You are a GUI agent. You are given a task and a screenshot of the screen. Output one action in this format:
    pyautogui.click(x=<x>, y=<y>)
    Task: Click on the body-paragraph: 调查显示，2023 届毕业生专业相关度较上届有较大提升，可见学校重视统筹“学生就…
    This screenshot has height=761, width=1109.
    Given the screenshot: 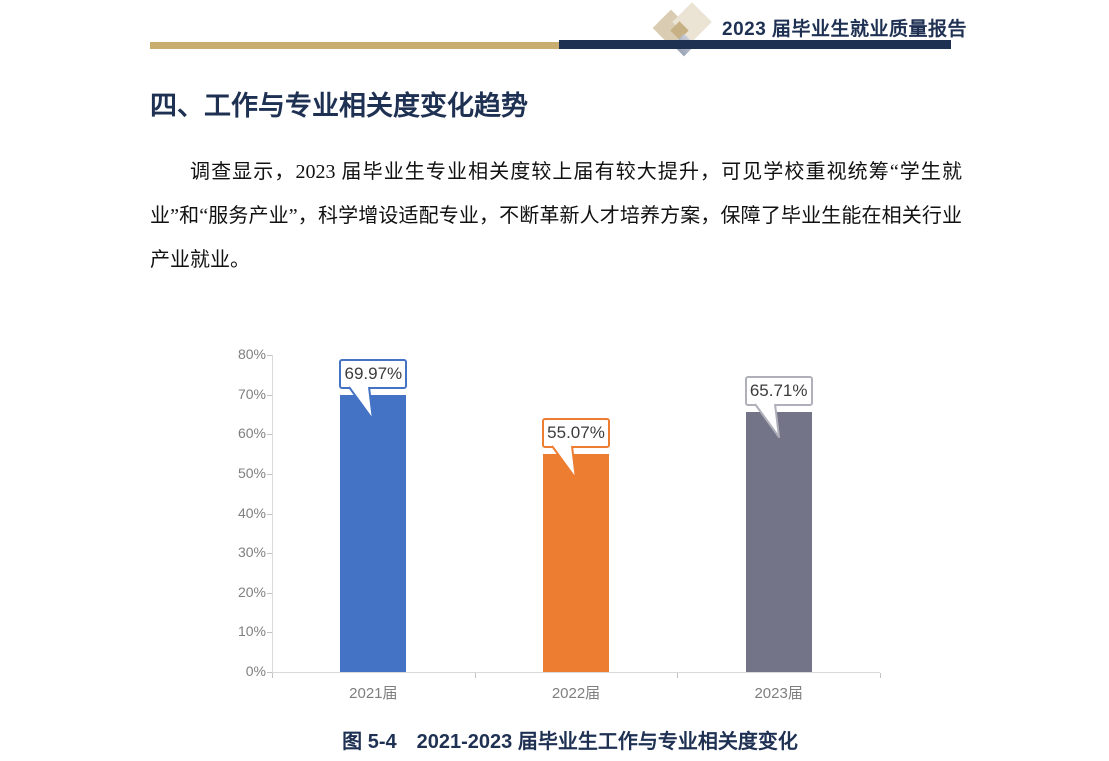 What is the action you would take?
    pyautogui.click(x=556, y=216)
    